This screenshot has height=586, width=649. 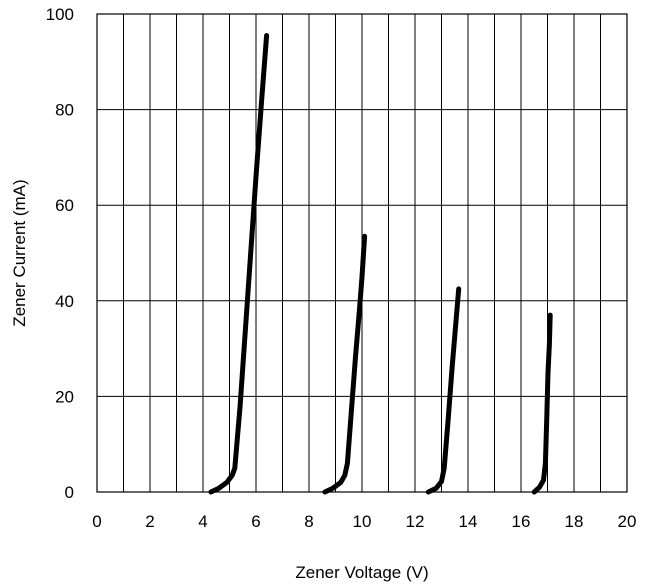 What do you see at coordinates (64, 396) in the screenshot?
I see `y-tick-label: 20` at bounding box center [64, 396].